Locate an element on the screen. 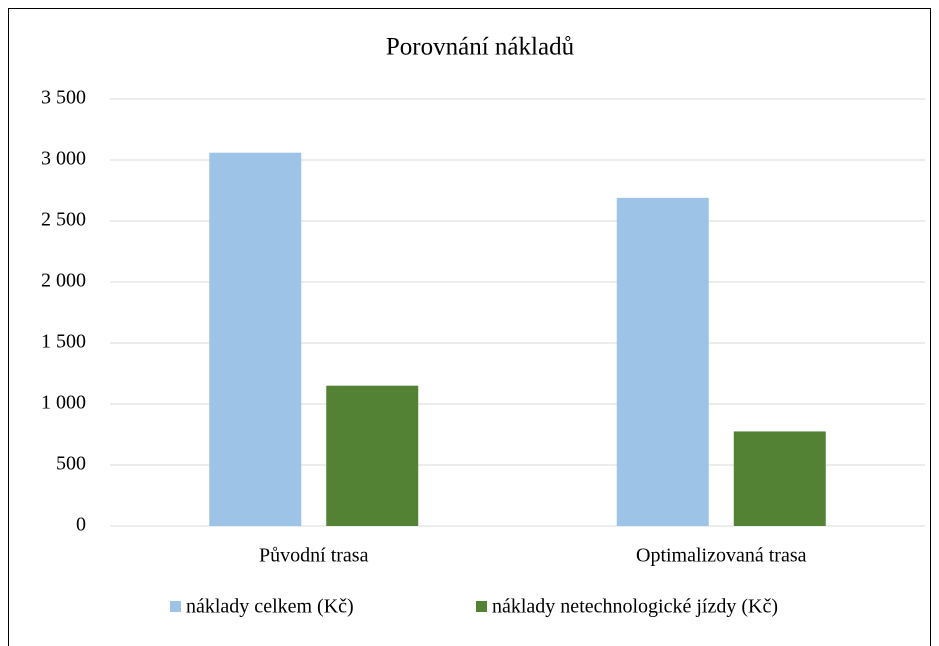  y-tick-label: 2 500 is located at coordinates (63, 220).